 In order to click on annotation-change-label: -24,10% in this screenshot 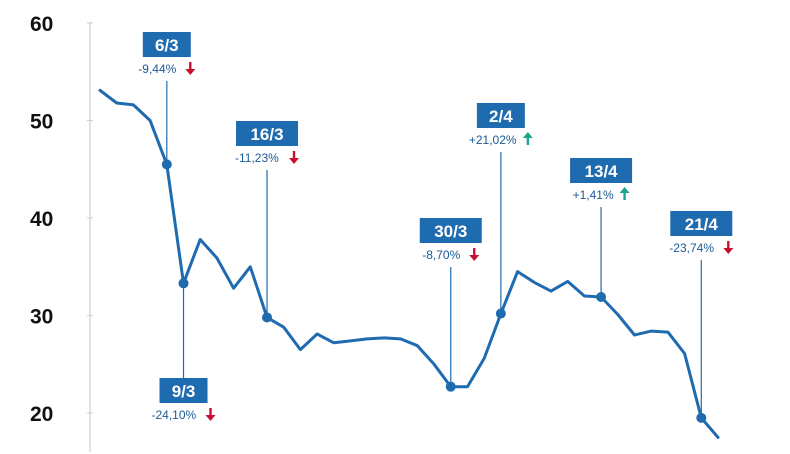, I will do `click(174, 415)`.